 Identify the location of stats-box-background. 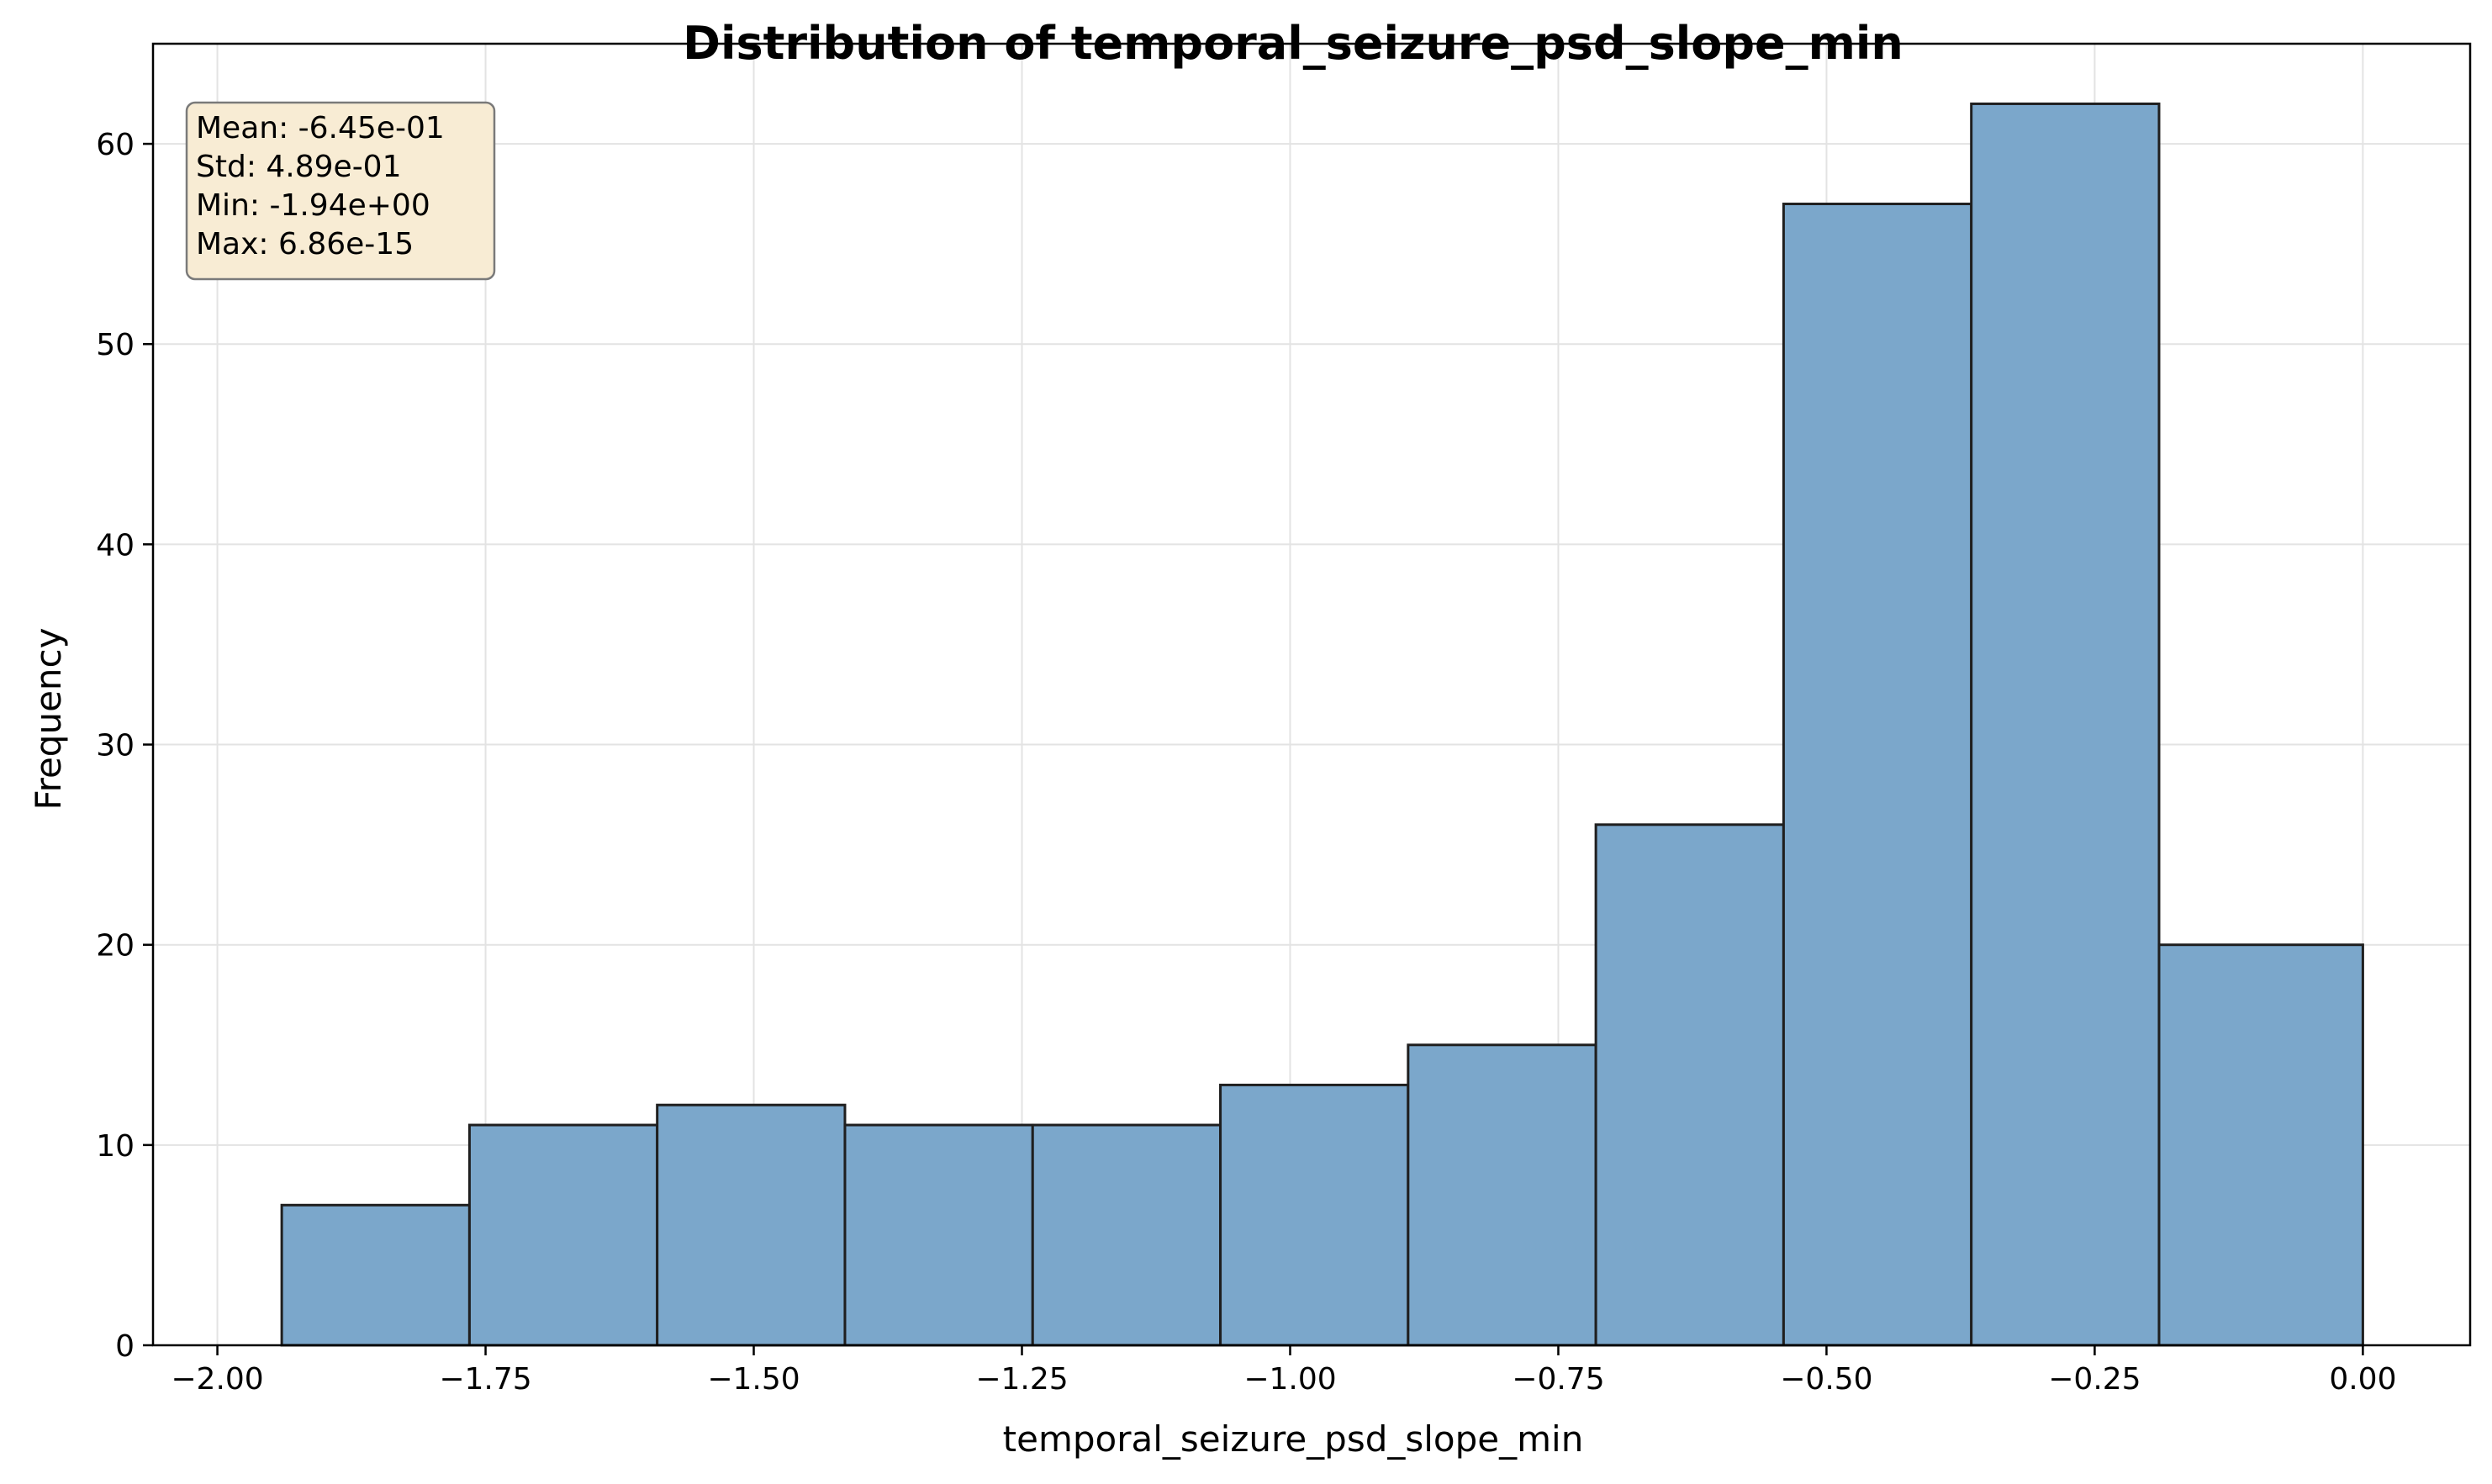
(340, 191).